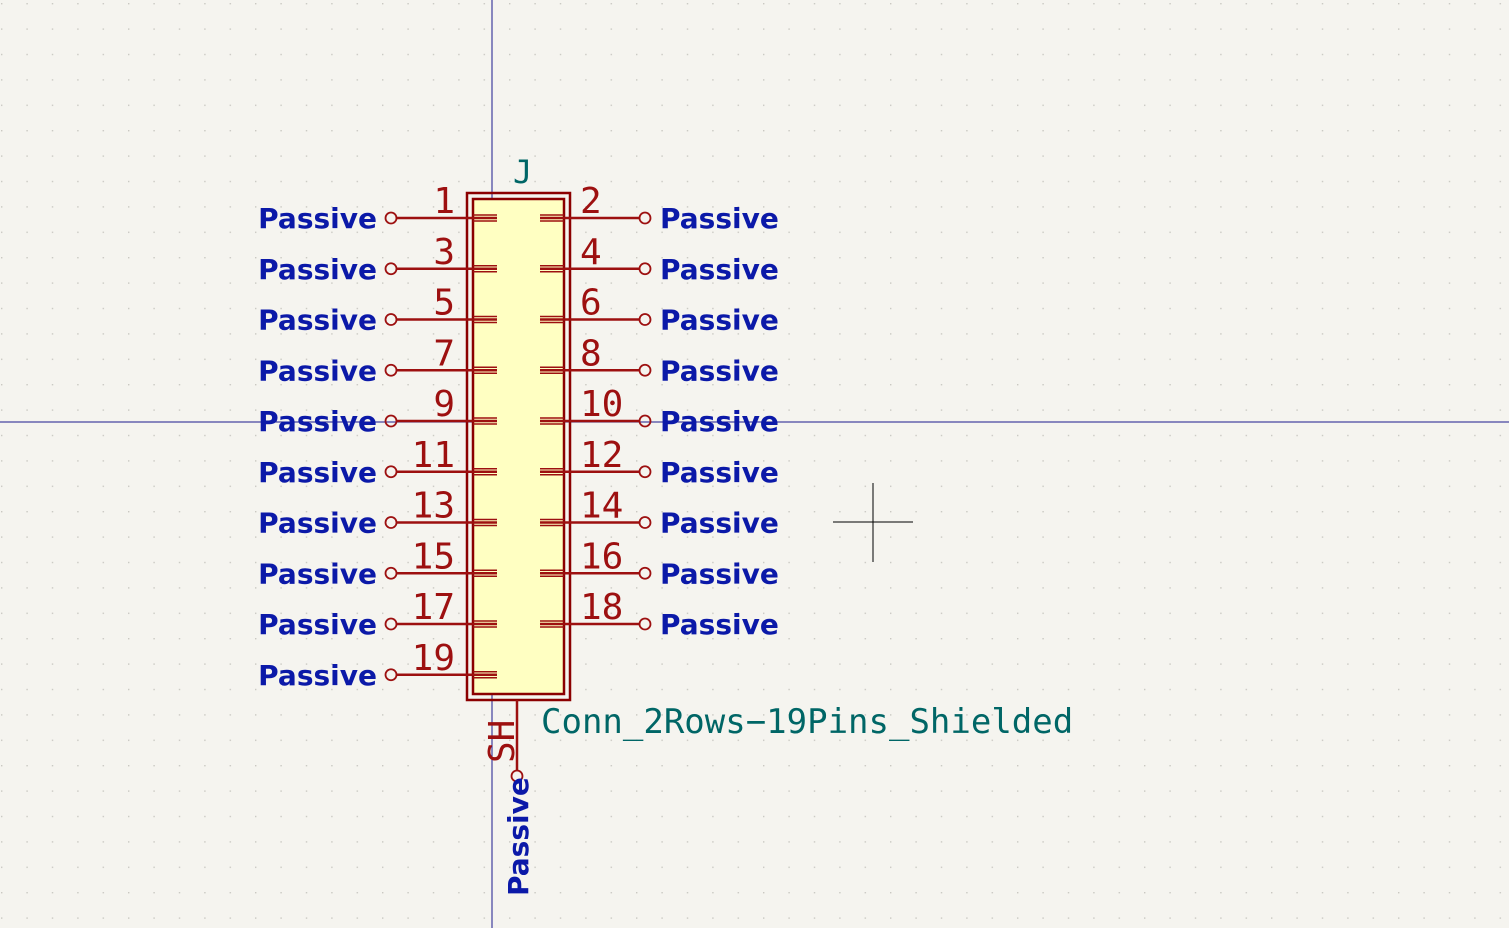 This screenshot has height=928, width=1509. What do you see at coordinates (377, 259) in the screenshot?
I see `pin-3: 3 Passive` at bounding box center [377, 259].